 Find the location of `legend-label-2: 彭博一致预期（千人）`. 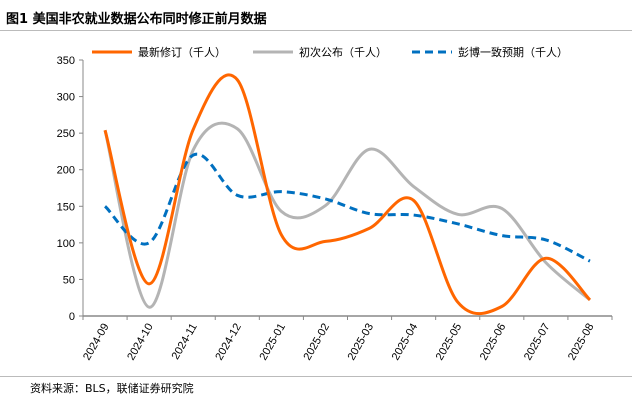

legend-label-2: 彭博一致预期（千人） is located at coordinates (513, 52).